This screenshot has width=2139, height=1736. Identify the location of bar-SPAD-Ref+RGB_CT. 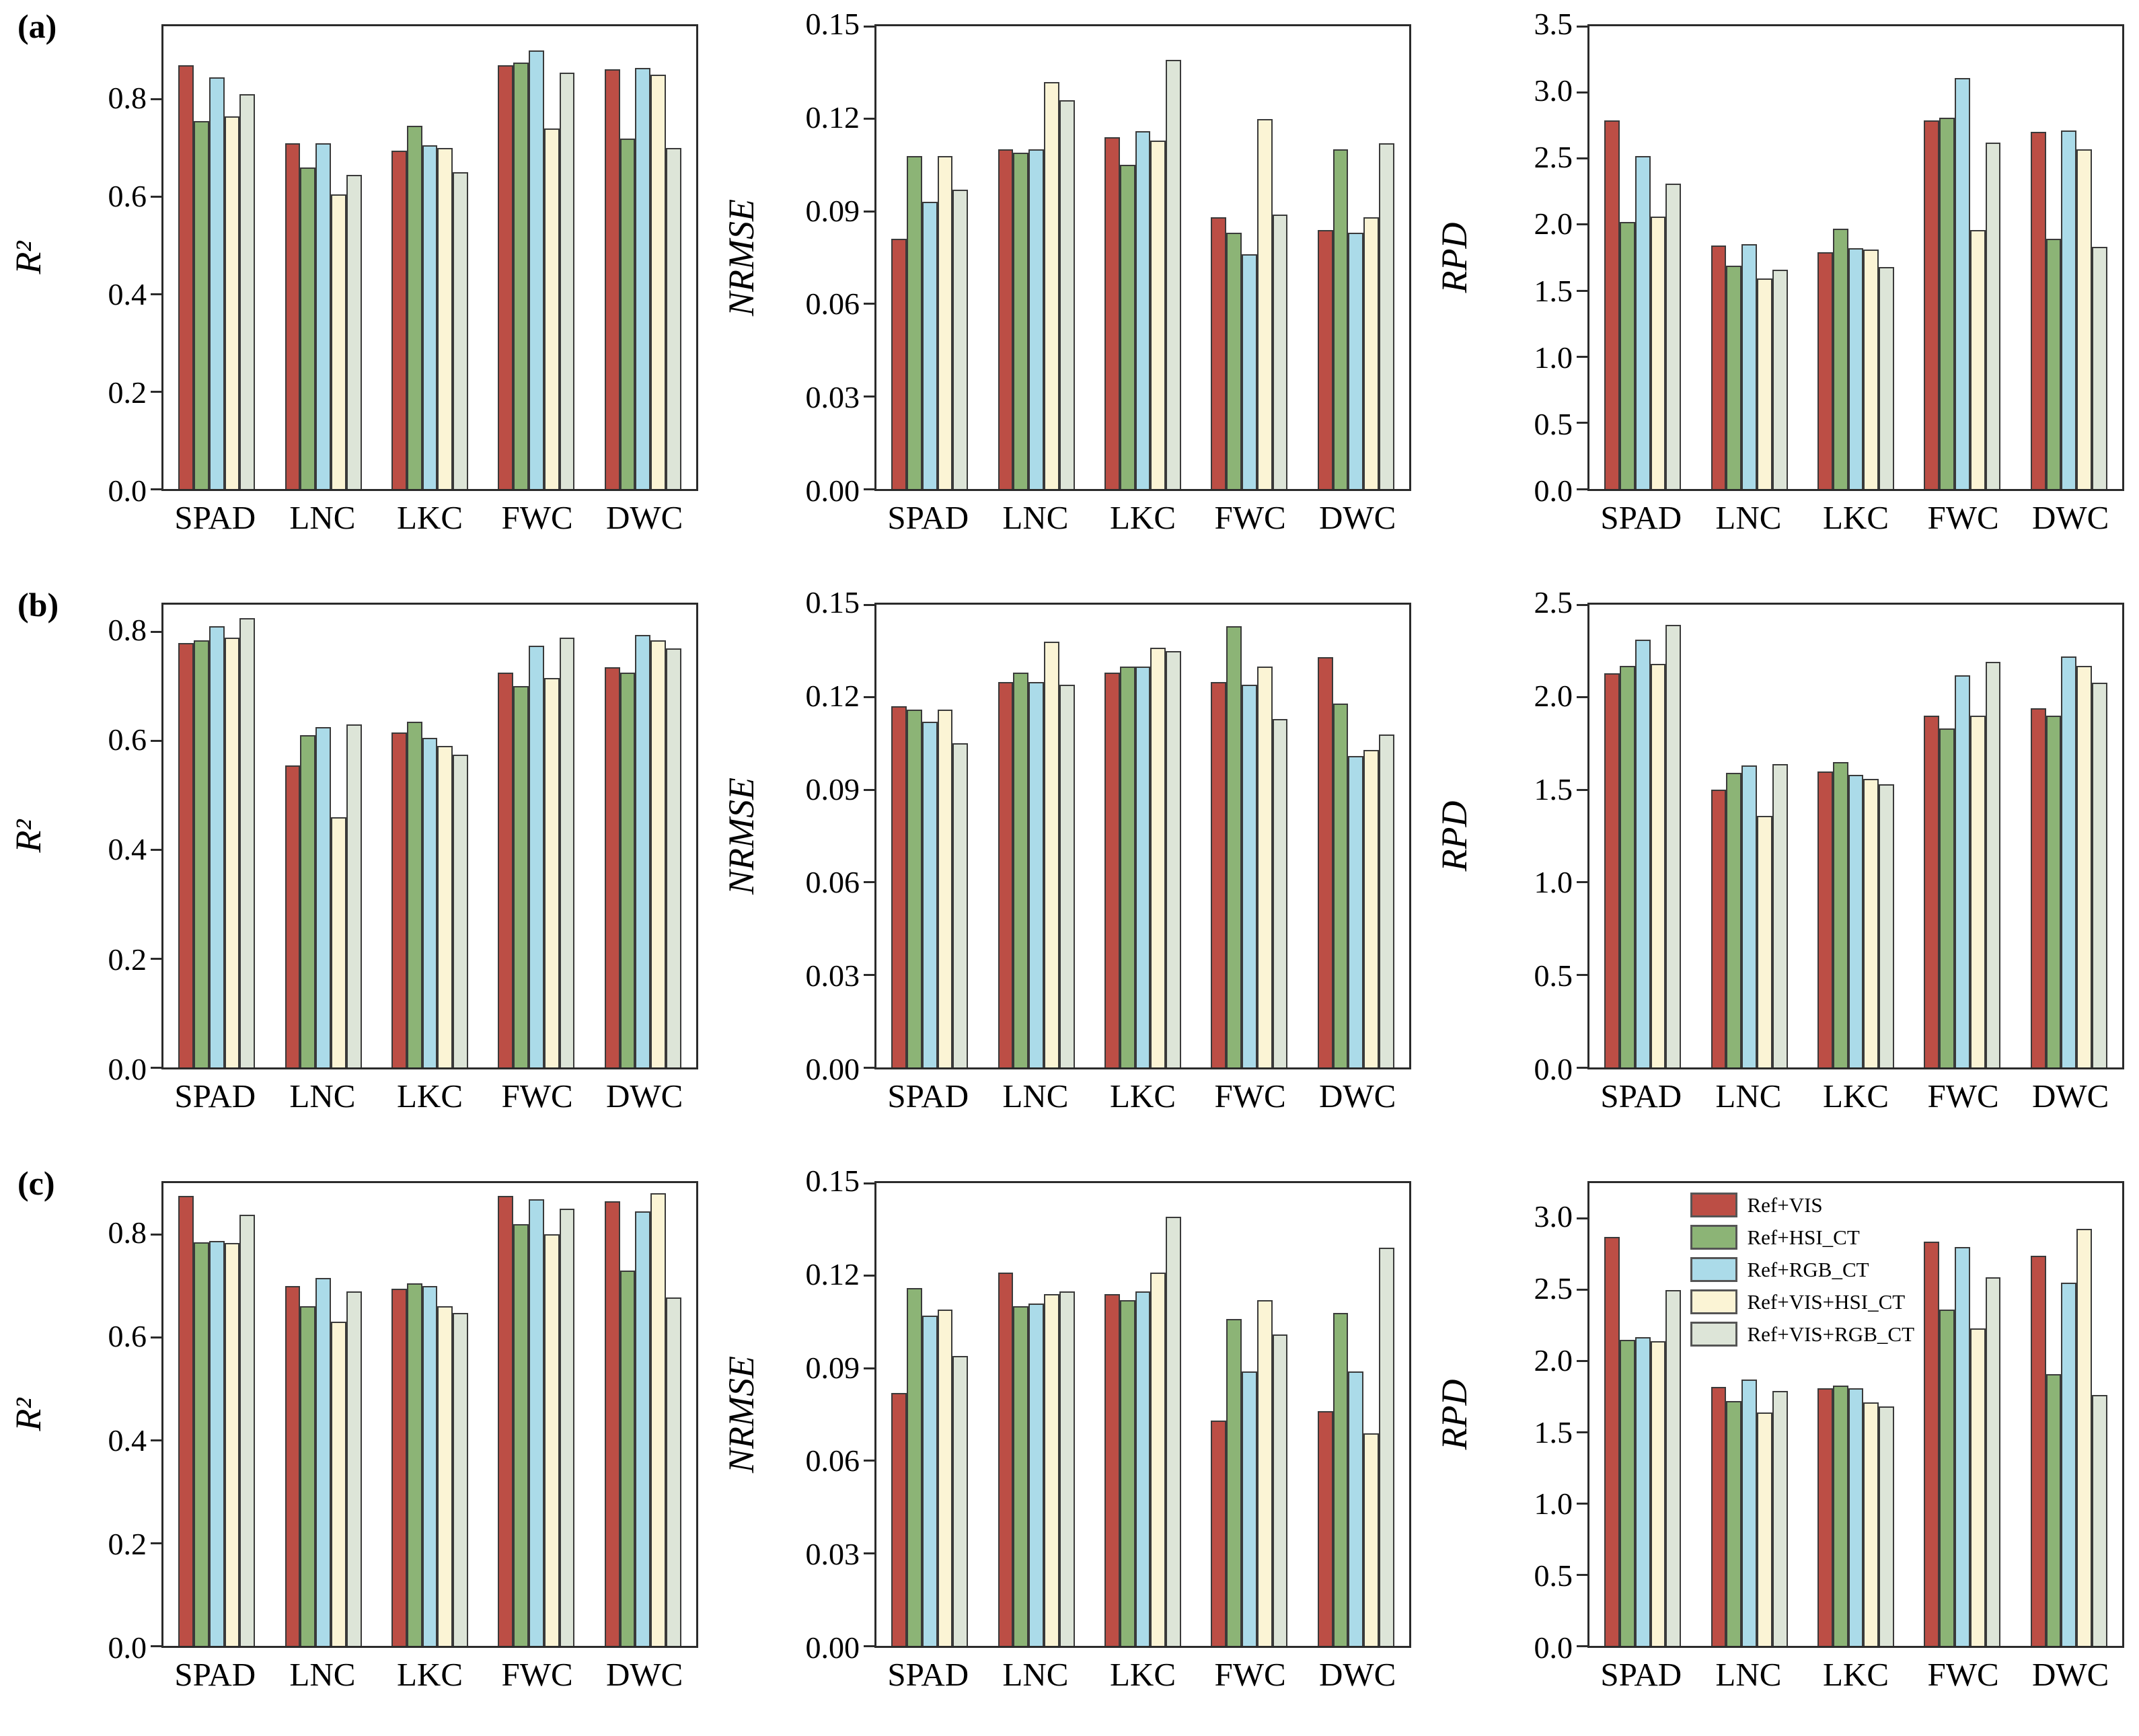
(217, 846).